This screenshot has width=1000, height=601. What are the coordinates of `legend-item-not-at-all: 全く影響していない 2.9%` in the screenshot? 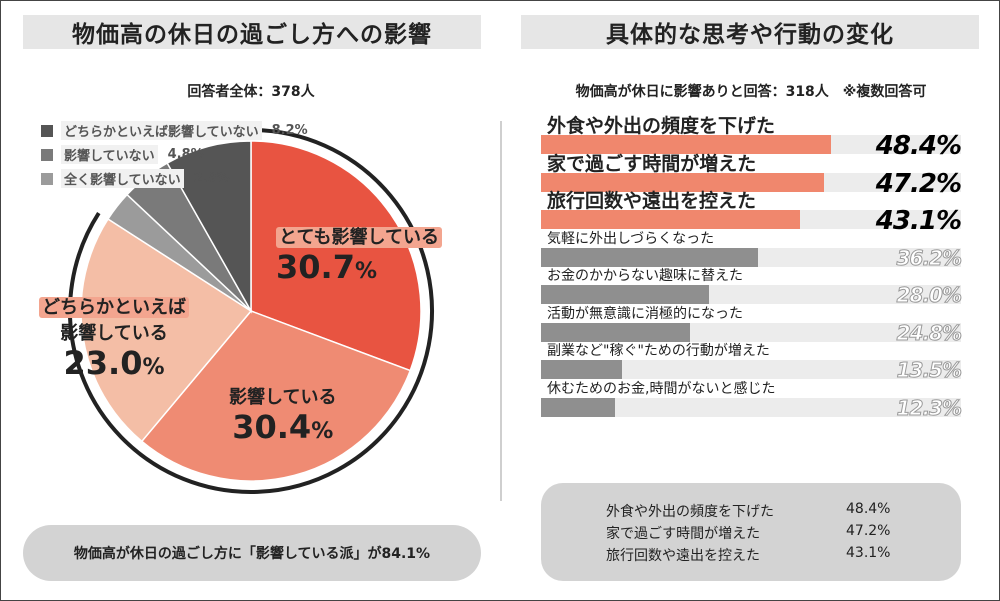 It's located at (135, 178).